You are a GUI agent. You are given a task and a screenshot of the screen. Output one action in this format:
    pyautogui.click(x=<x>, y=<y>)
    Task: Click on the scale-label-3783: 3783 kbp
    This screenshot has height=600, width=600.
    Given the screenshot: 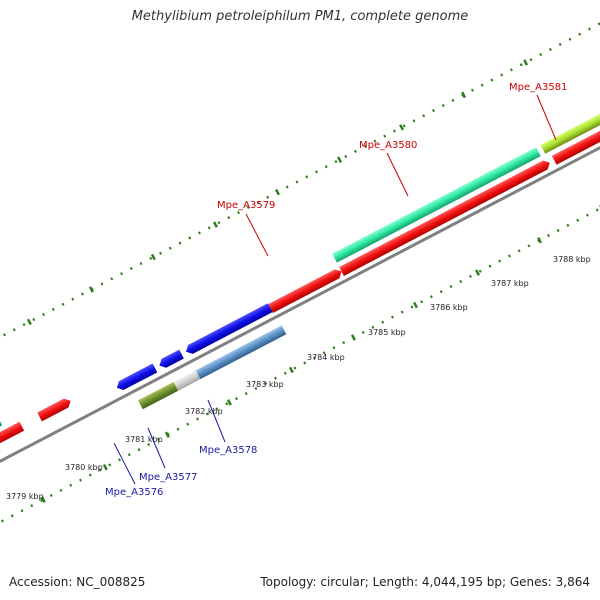 What is the action you would take?
    pyautogui.click(x=265, y=384)
    